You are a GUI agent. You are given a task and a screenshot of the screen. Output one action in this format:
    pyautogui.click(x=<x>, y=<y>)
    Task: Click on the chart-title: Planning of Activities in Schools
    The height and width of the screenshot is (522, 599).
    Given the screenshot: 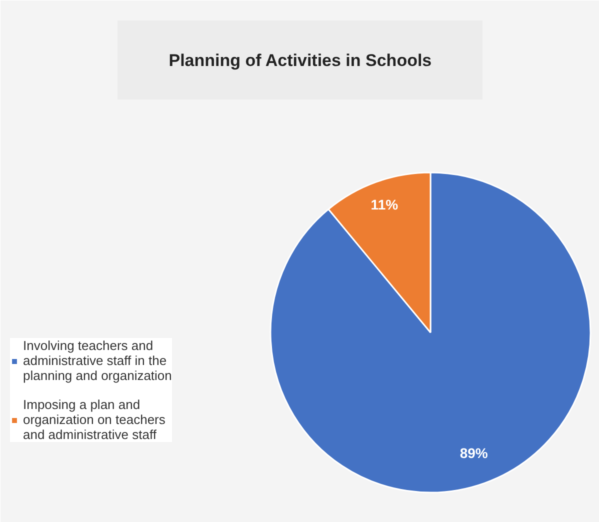 What is the action you would take?
    pyautogui.click(x=300, y=60)
    